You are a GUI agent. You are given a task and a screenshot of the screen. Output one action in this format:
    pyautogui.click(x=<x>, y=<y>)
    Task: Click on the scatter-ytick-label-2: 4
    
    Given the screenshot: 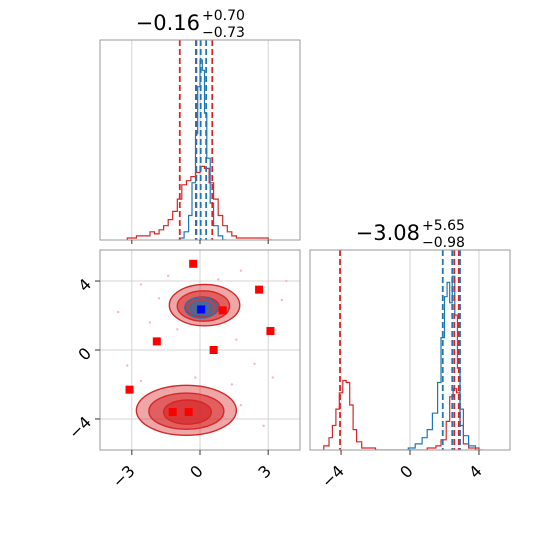 What is the action you would take?
    pyautogui.click(x=84, y=285)
    